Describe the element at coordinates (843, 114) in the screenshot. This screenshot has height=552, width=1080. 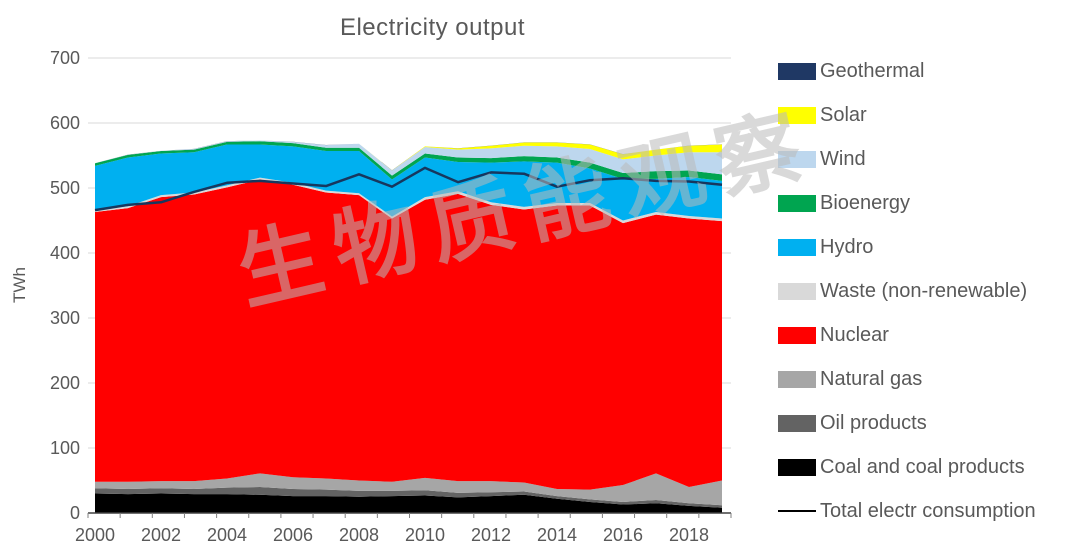
I see `legend-label: Solar` at that location.